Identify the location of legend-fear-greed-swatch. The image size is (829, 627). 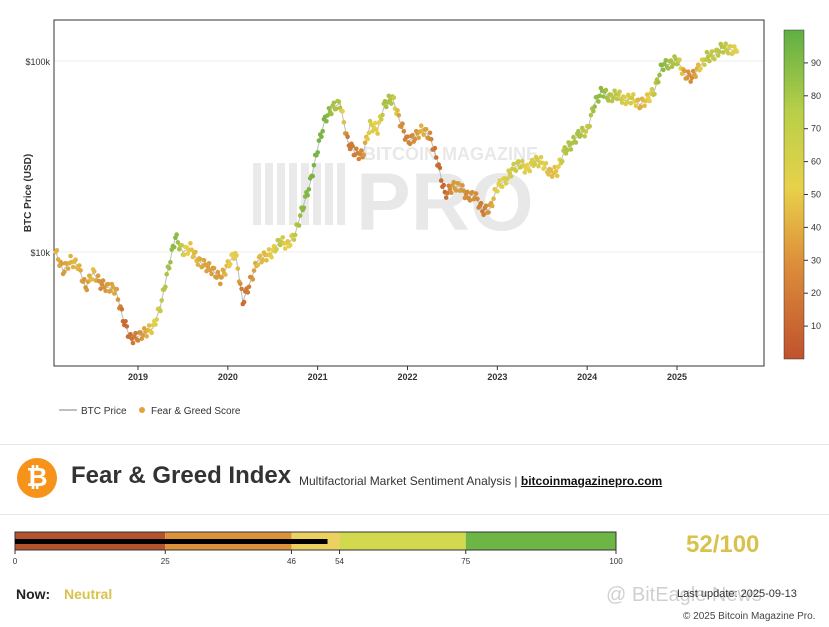
(142, 410).